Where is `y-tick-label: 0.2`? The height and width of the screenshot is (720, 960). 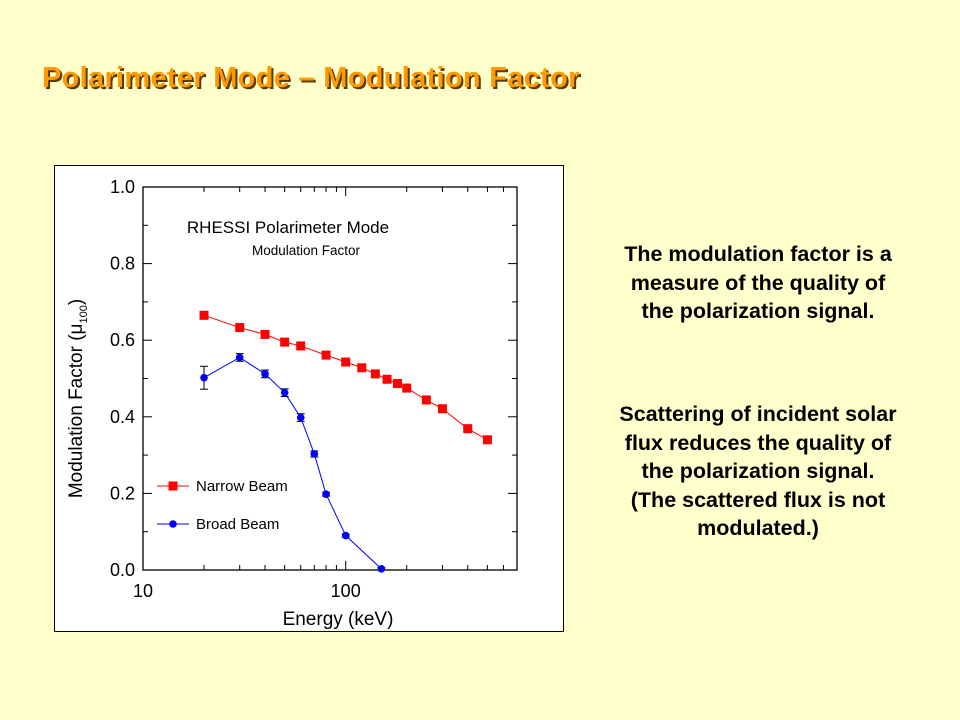
y-tick-label: 0.2 is located at coordinates (122, 493).